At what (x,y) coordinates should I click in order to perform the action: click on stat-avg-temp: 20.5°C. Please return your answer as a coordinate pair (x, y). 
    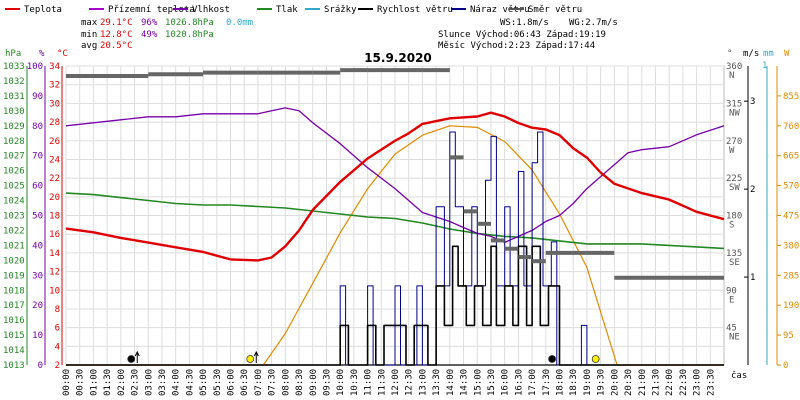
    Looking at the image, I should click on (116, 46).